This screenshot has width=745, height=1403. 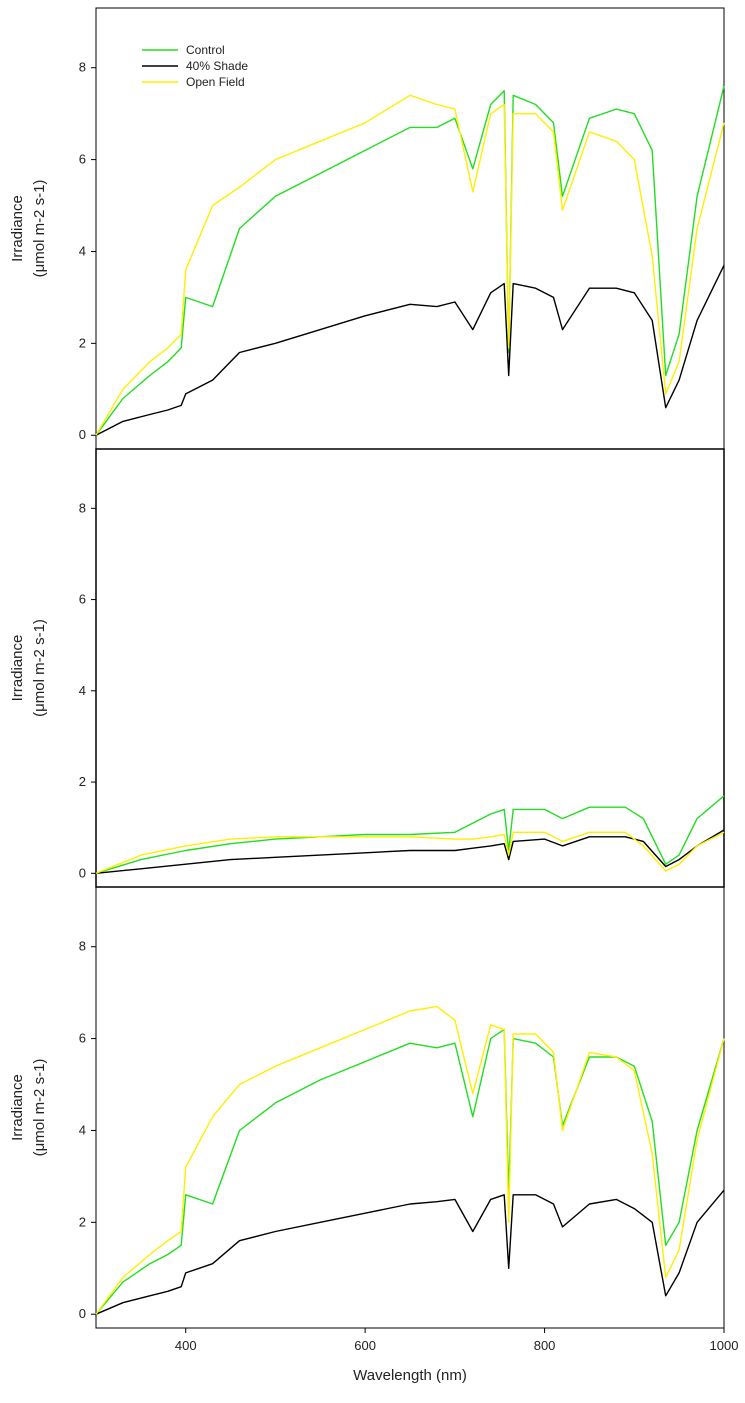 I want to click on legend-label: 40% Shade, so click(x=217, y=66).